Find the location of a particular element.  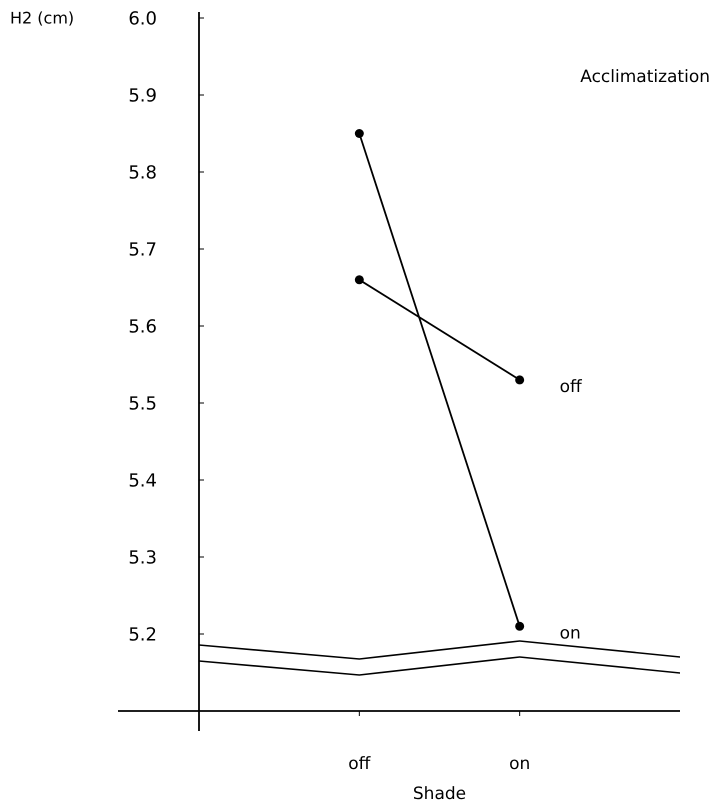

y-tick-label: 5.5 is located at coordinates (142, 403).